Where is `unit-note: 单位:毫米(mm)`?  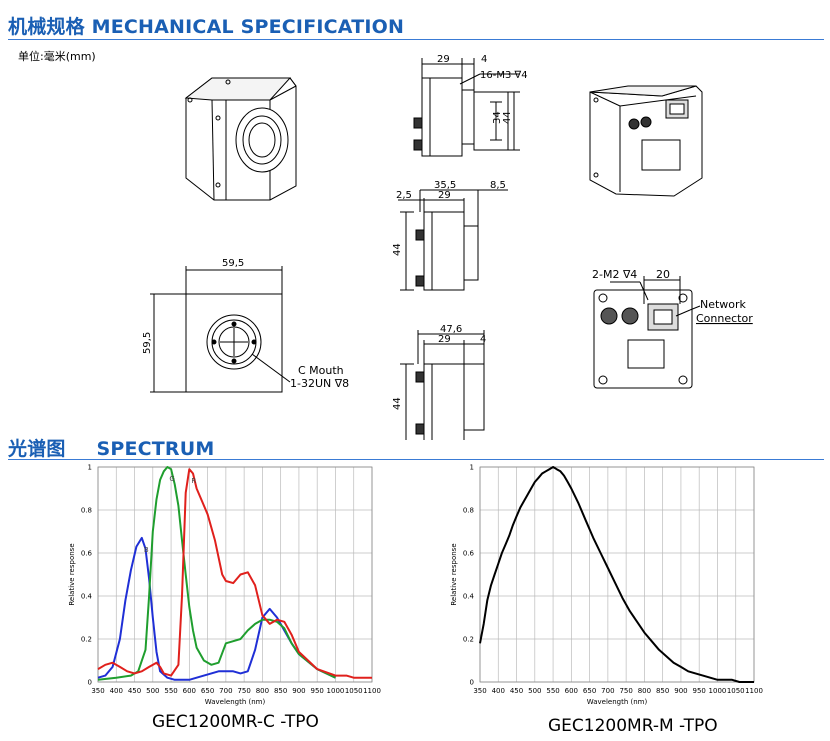
unit-note: 单位:毫米(mm) is located at coordinates (57, 56).